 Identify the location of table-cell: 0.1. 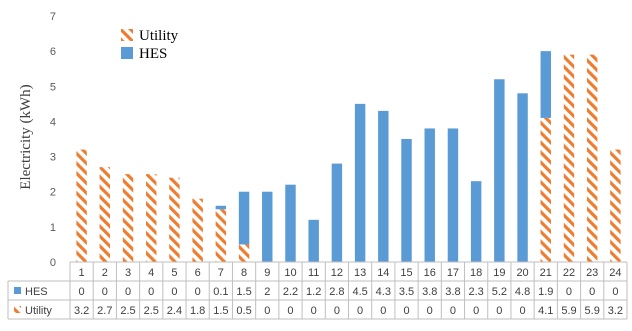
(220, 292).